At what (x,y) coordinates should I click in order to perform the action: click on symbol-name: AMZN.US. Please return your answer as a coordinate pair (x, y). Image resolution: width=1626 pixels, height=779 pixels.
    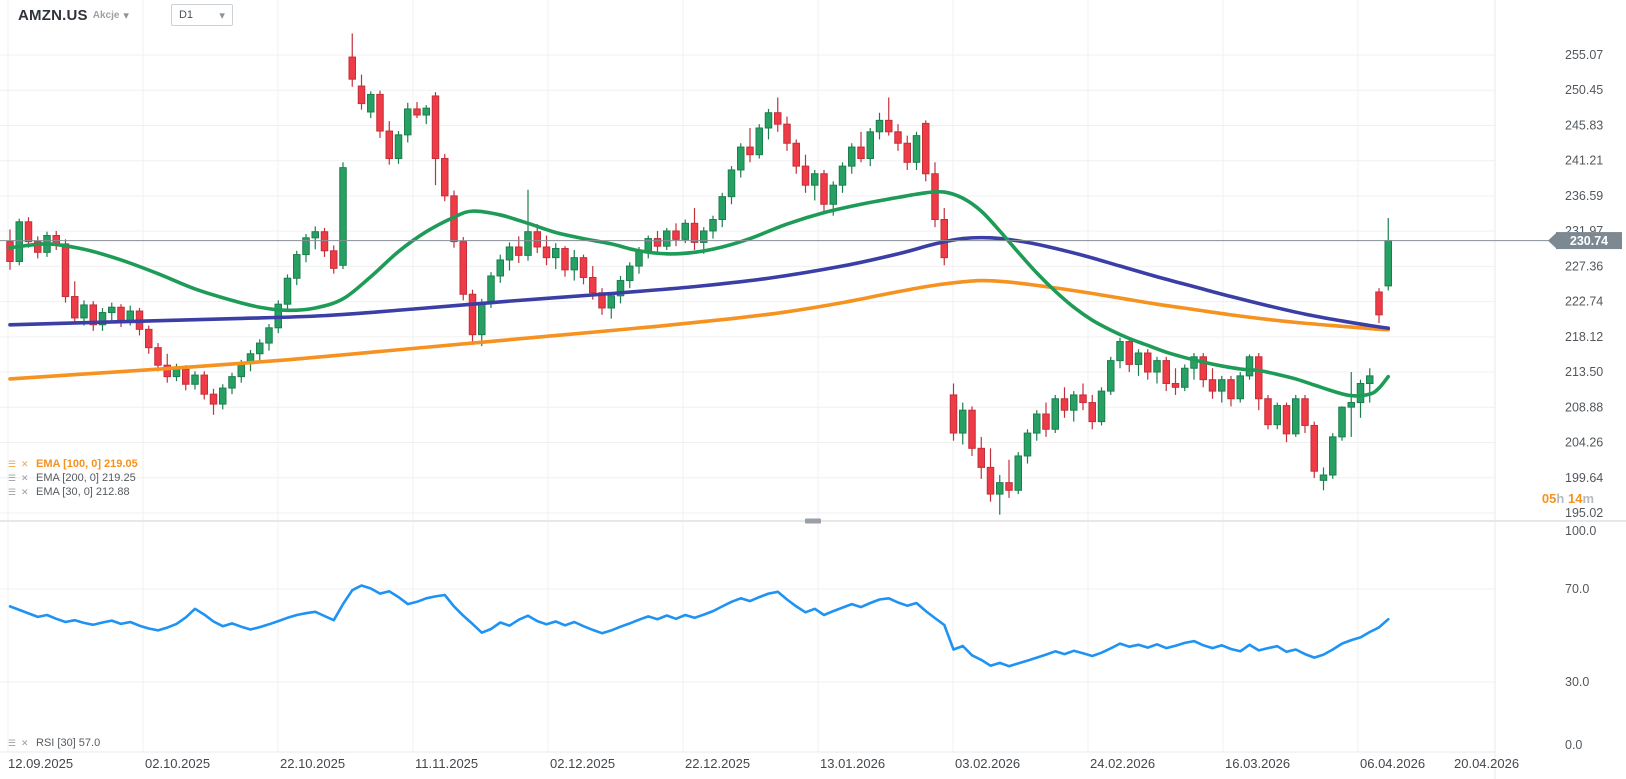
    Looking at the image, I should click on (53, 15).